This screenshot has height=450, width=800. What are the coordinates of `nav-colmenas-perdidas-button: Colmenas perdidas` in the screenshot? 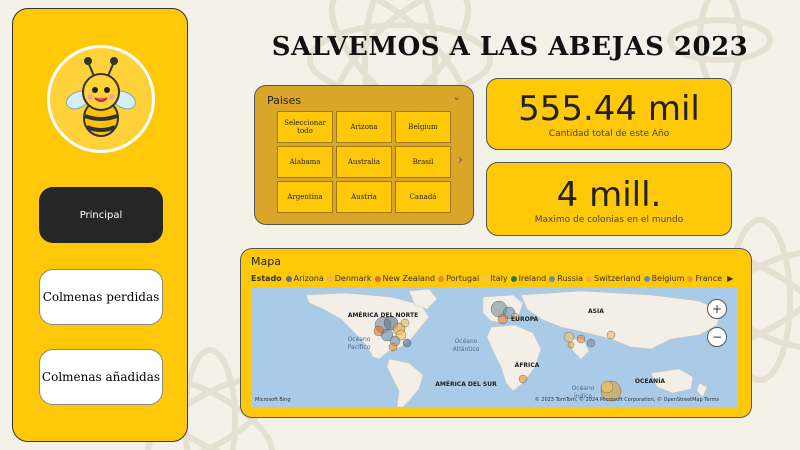 It's located at (101, 297).